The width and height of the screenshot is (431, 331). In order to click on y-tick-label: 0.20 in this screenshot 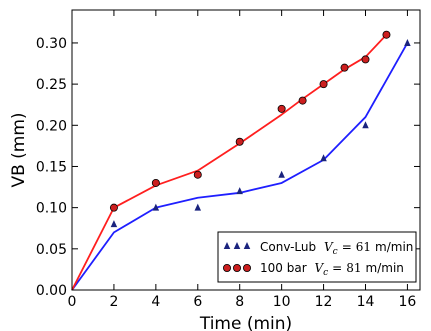, I will do `click(51, 126)`.